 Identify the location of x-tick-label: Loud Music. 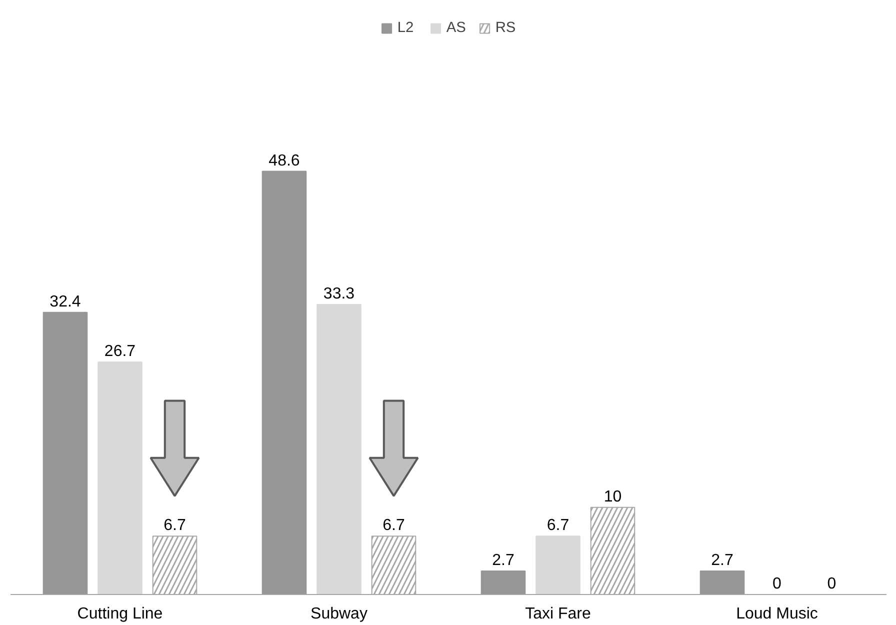
(777, 614).